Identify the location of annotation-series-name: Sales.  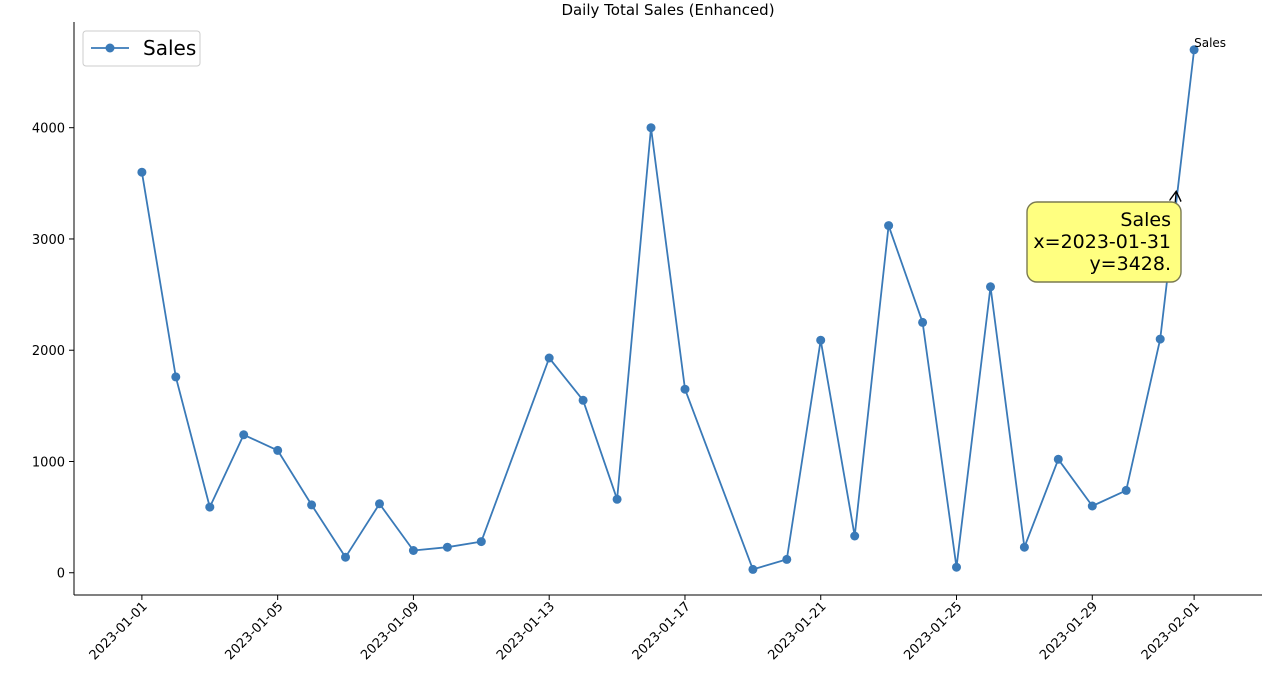
(1145, 220).